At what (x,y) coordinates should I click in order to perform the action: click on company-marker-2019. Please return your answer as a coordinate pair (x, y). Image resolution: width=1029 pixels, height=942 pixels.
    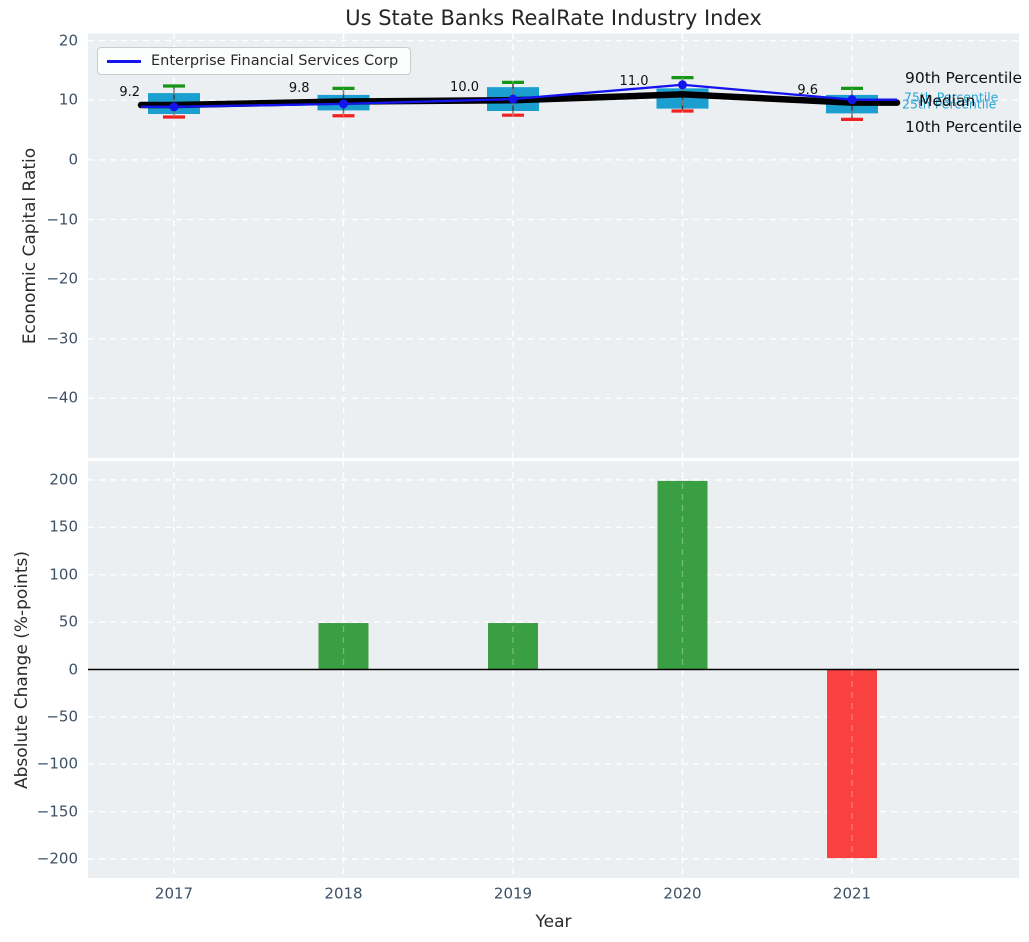
    Looking at the image, I should click on (513, 99).